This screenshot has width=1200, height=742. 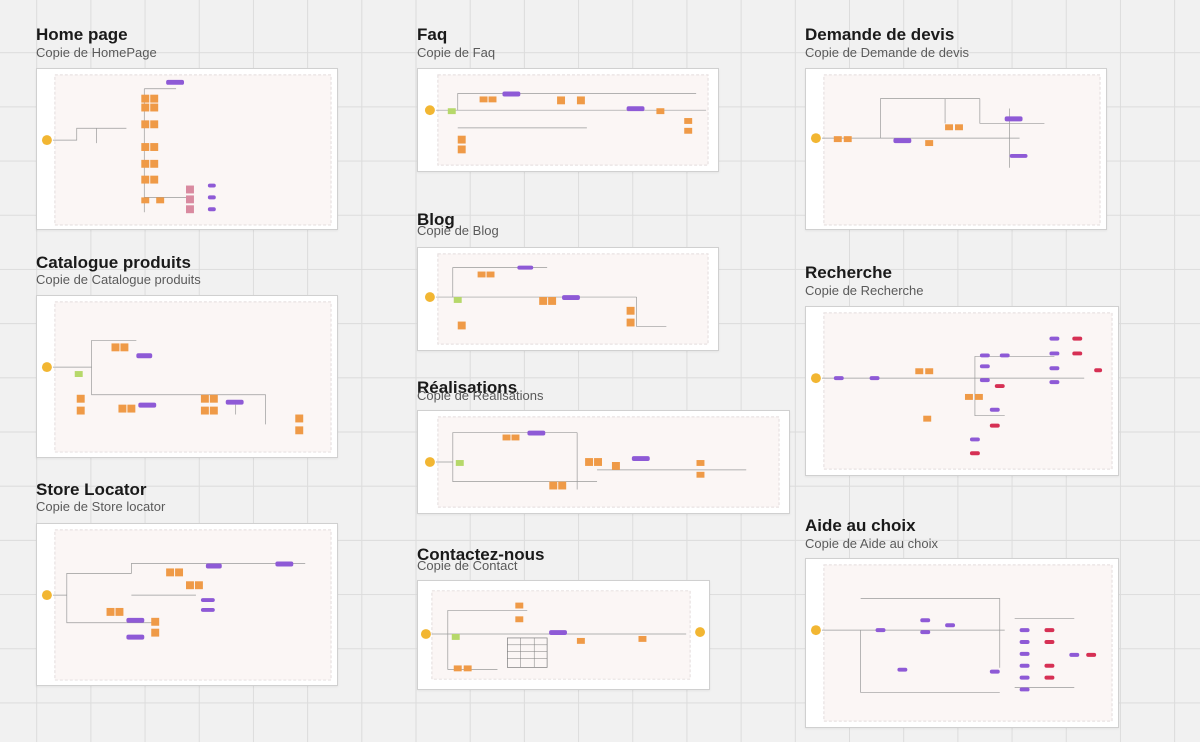 I want to click on flow-thumbnail-home-page, so click(x=187, y=149).